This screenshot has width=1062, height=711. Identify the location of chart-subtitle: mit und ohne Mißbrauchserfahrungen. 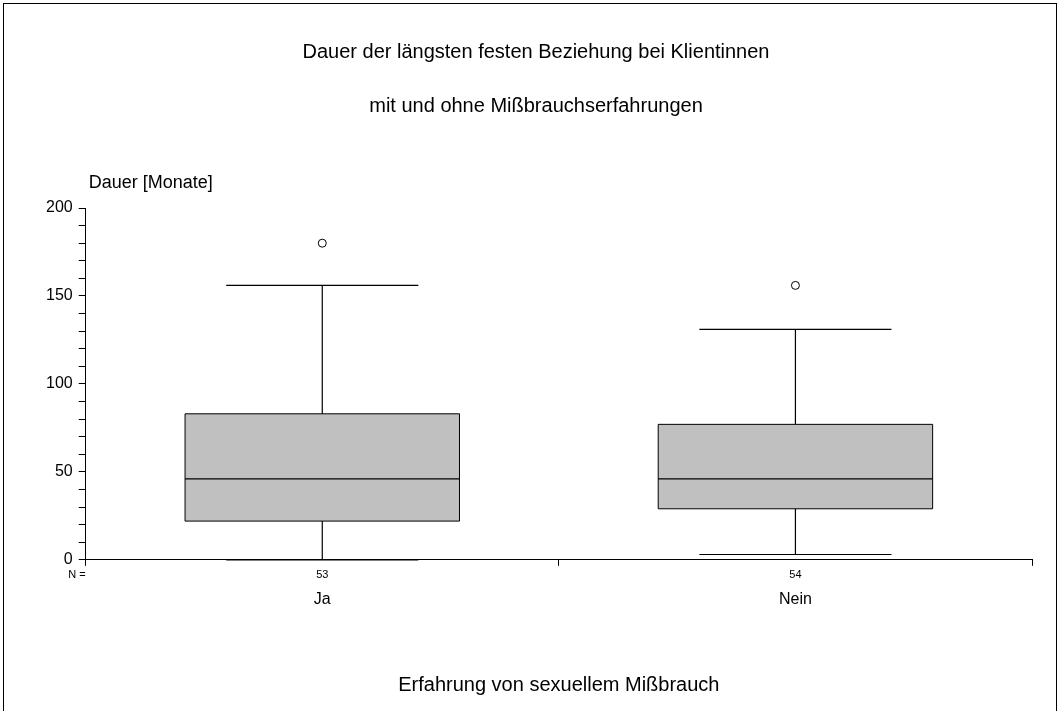
(536, 104).